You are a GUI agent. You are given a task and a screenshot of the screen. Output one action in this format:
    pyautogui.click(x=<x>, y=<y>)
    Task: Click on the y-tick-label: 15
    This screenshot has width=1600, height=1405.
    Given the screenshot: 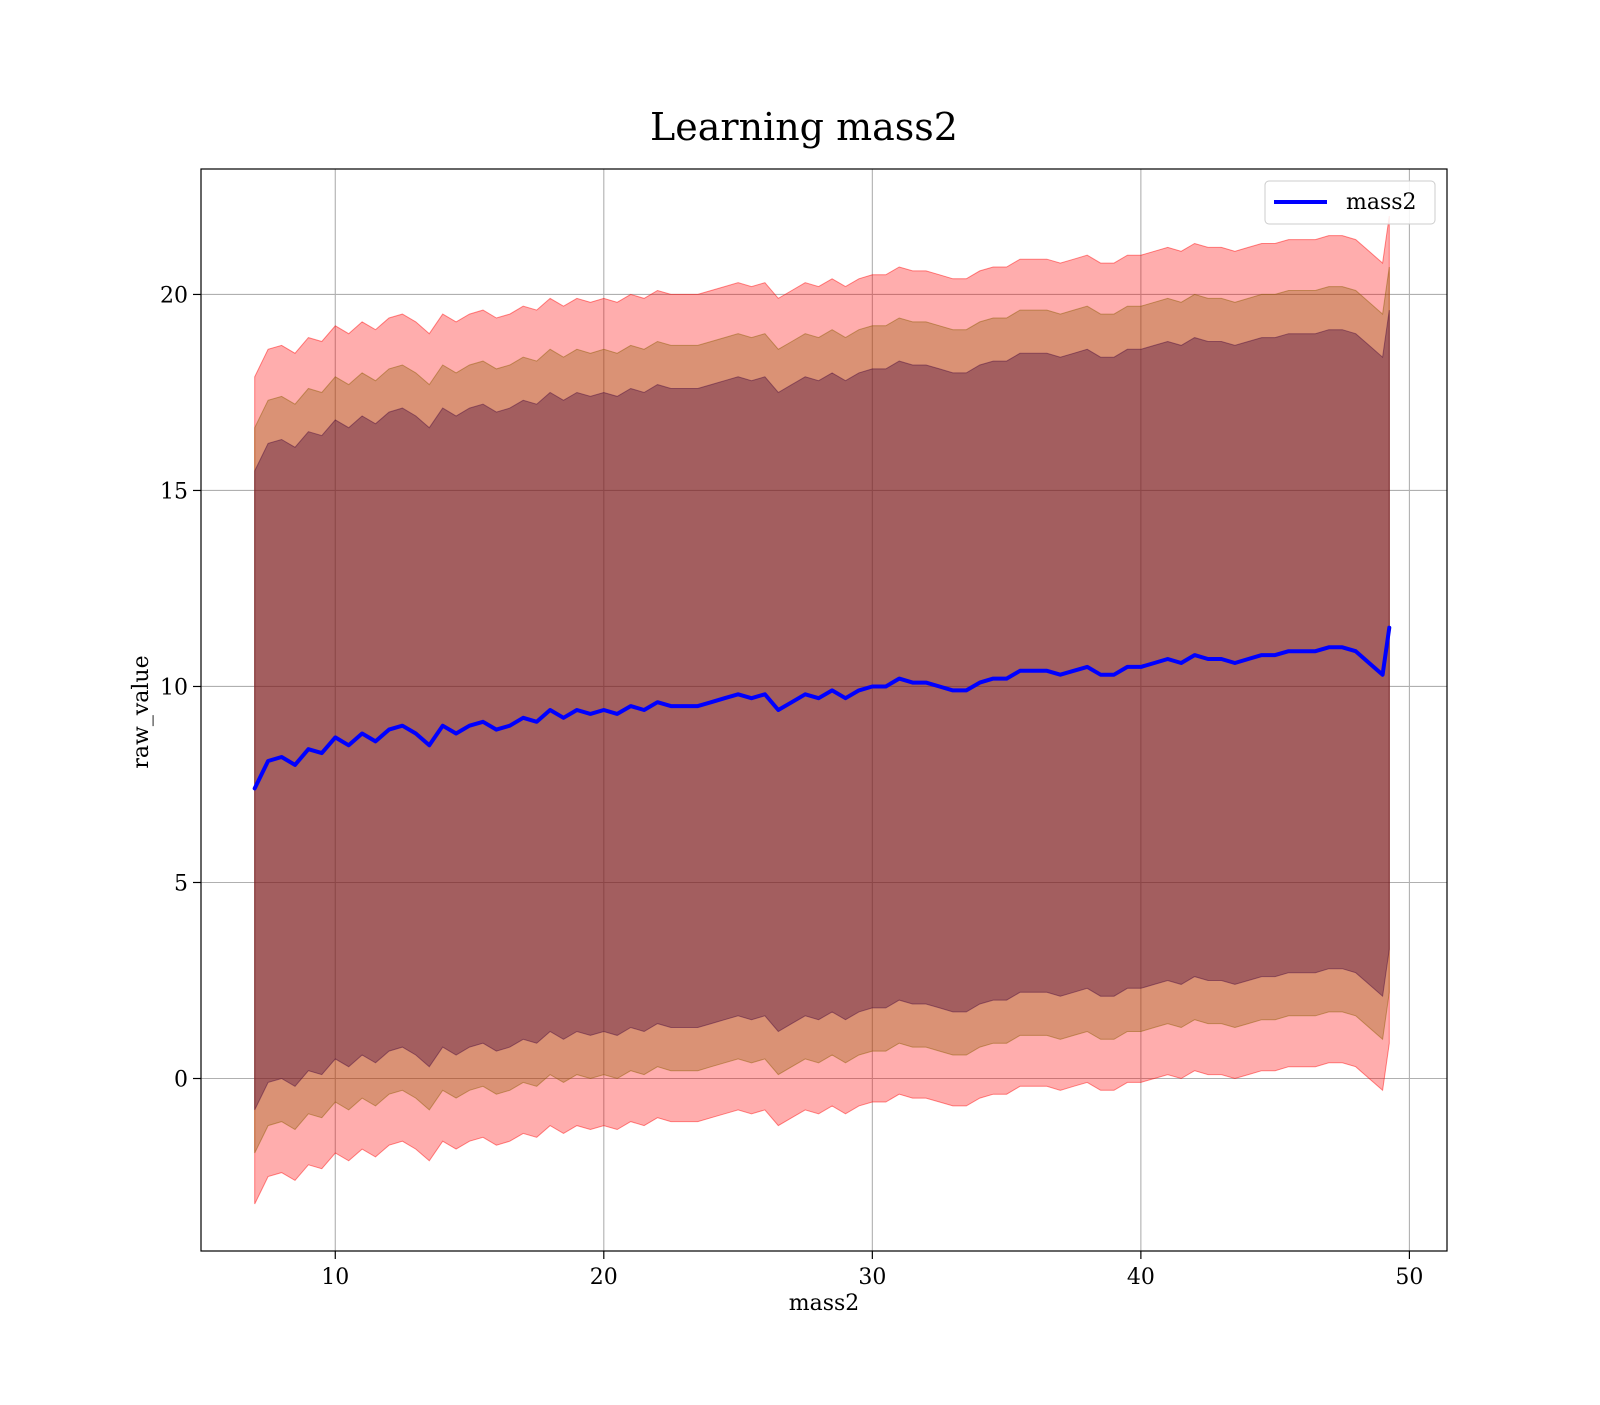 What is the action you would take?
    pyautogui.click(x=174, y=491)
    